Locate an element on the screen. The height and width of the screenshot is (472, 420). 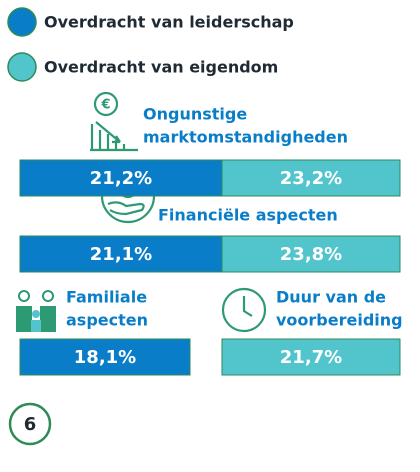
page-number: 6 is located at coordinates (30, 424).